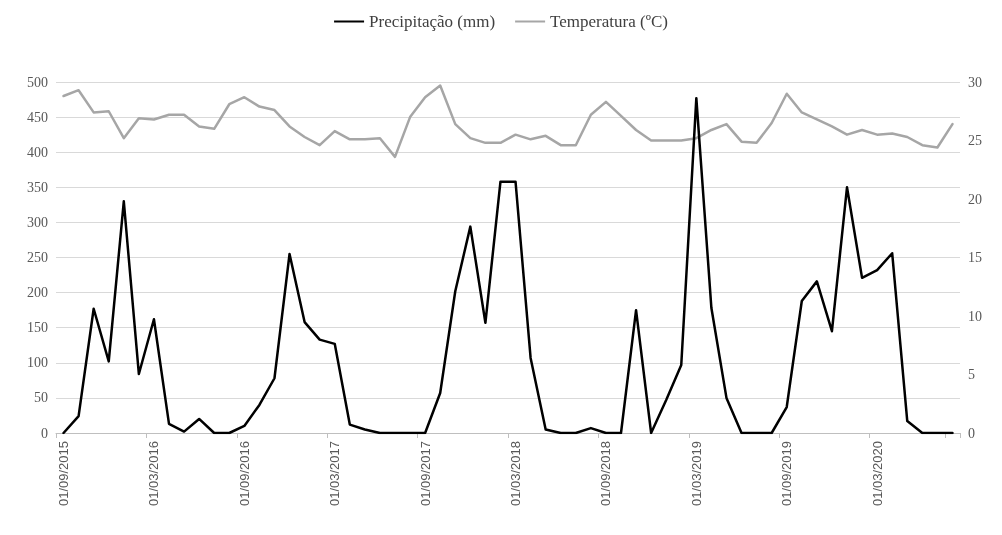  What do you see at coordinates (975, 82) in the screenshot?
I see `y2-tick-label: 30` at bounding box center [975, 82].